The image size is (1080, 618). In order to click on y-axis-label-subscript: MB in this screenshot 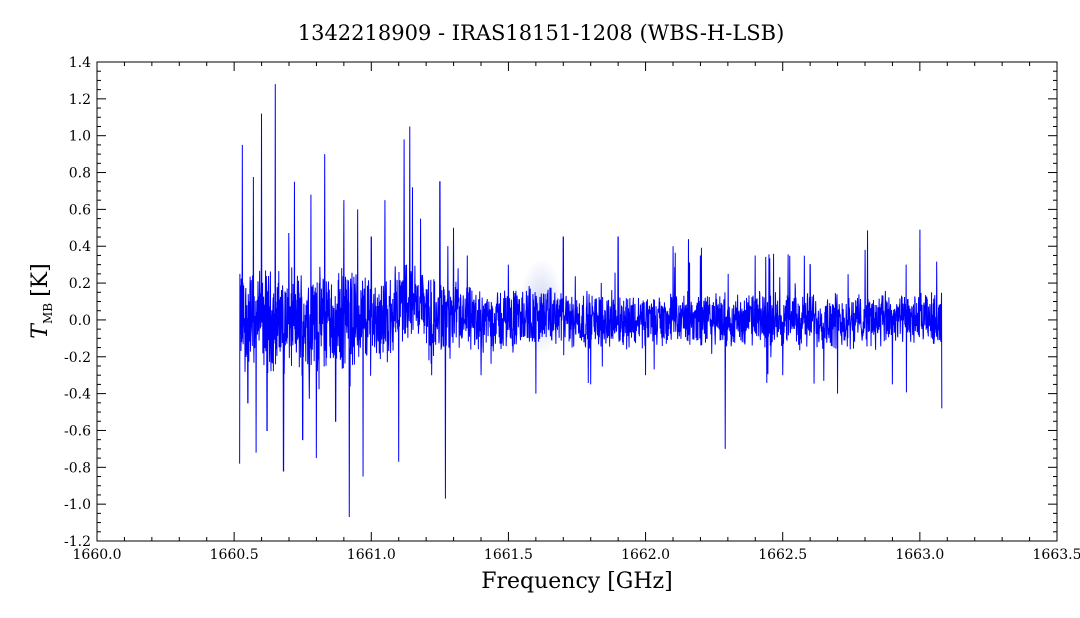, I will do `click(48, 313)`.